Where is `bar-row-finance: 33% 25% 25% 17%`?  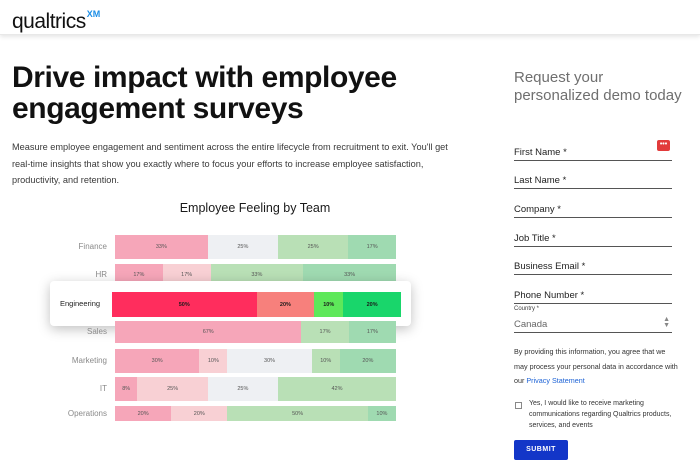
bar-row-finance: 33% 25% 25% 17% is located at coordinates (255, 247).